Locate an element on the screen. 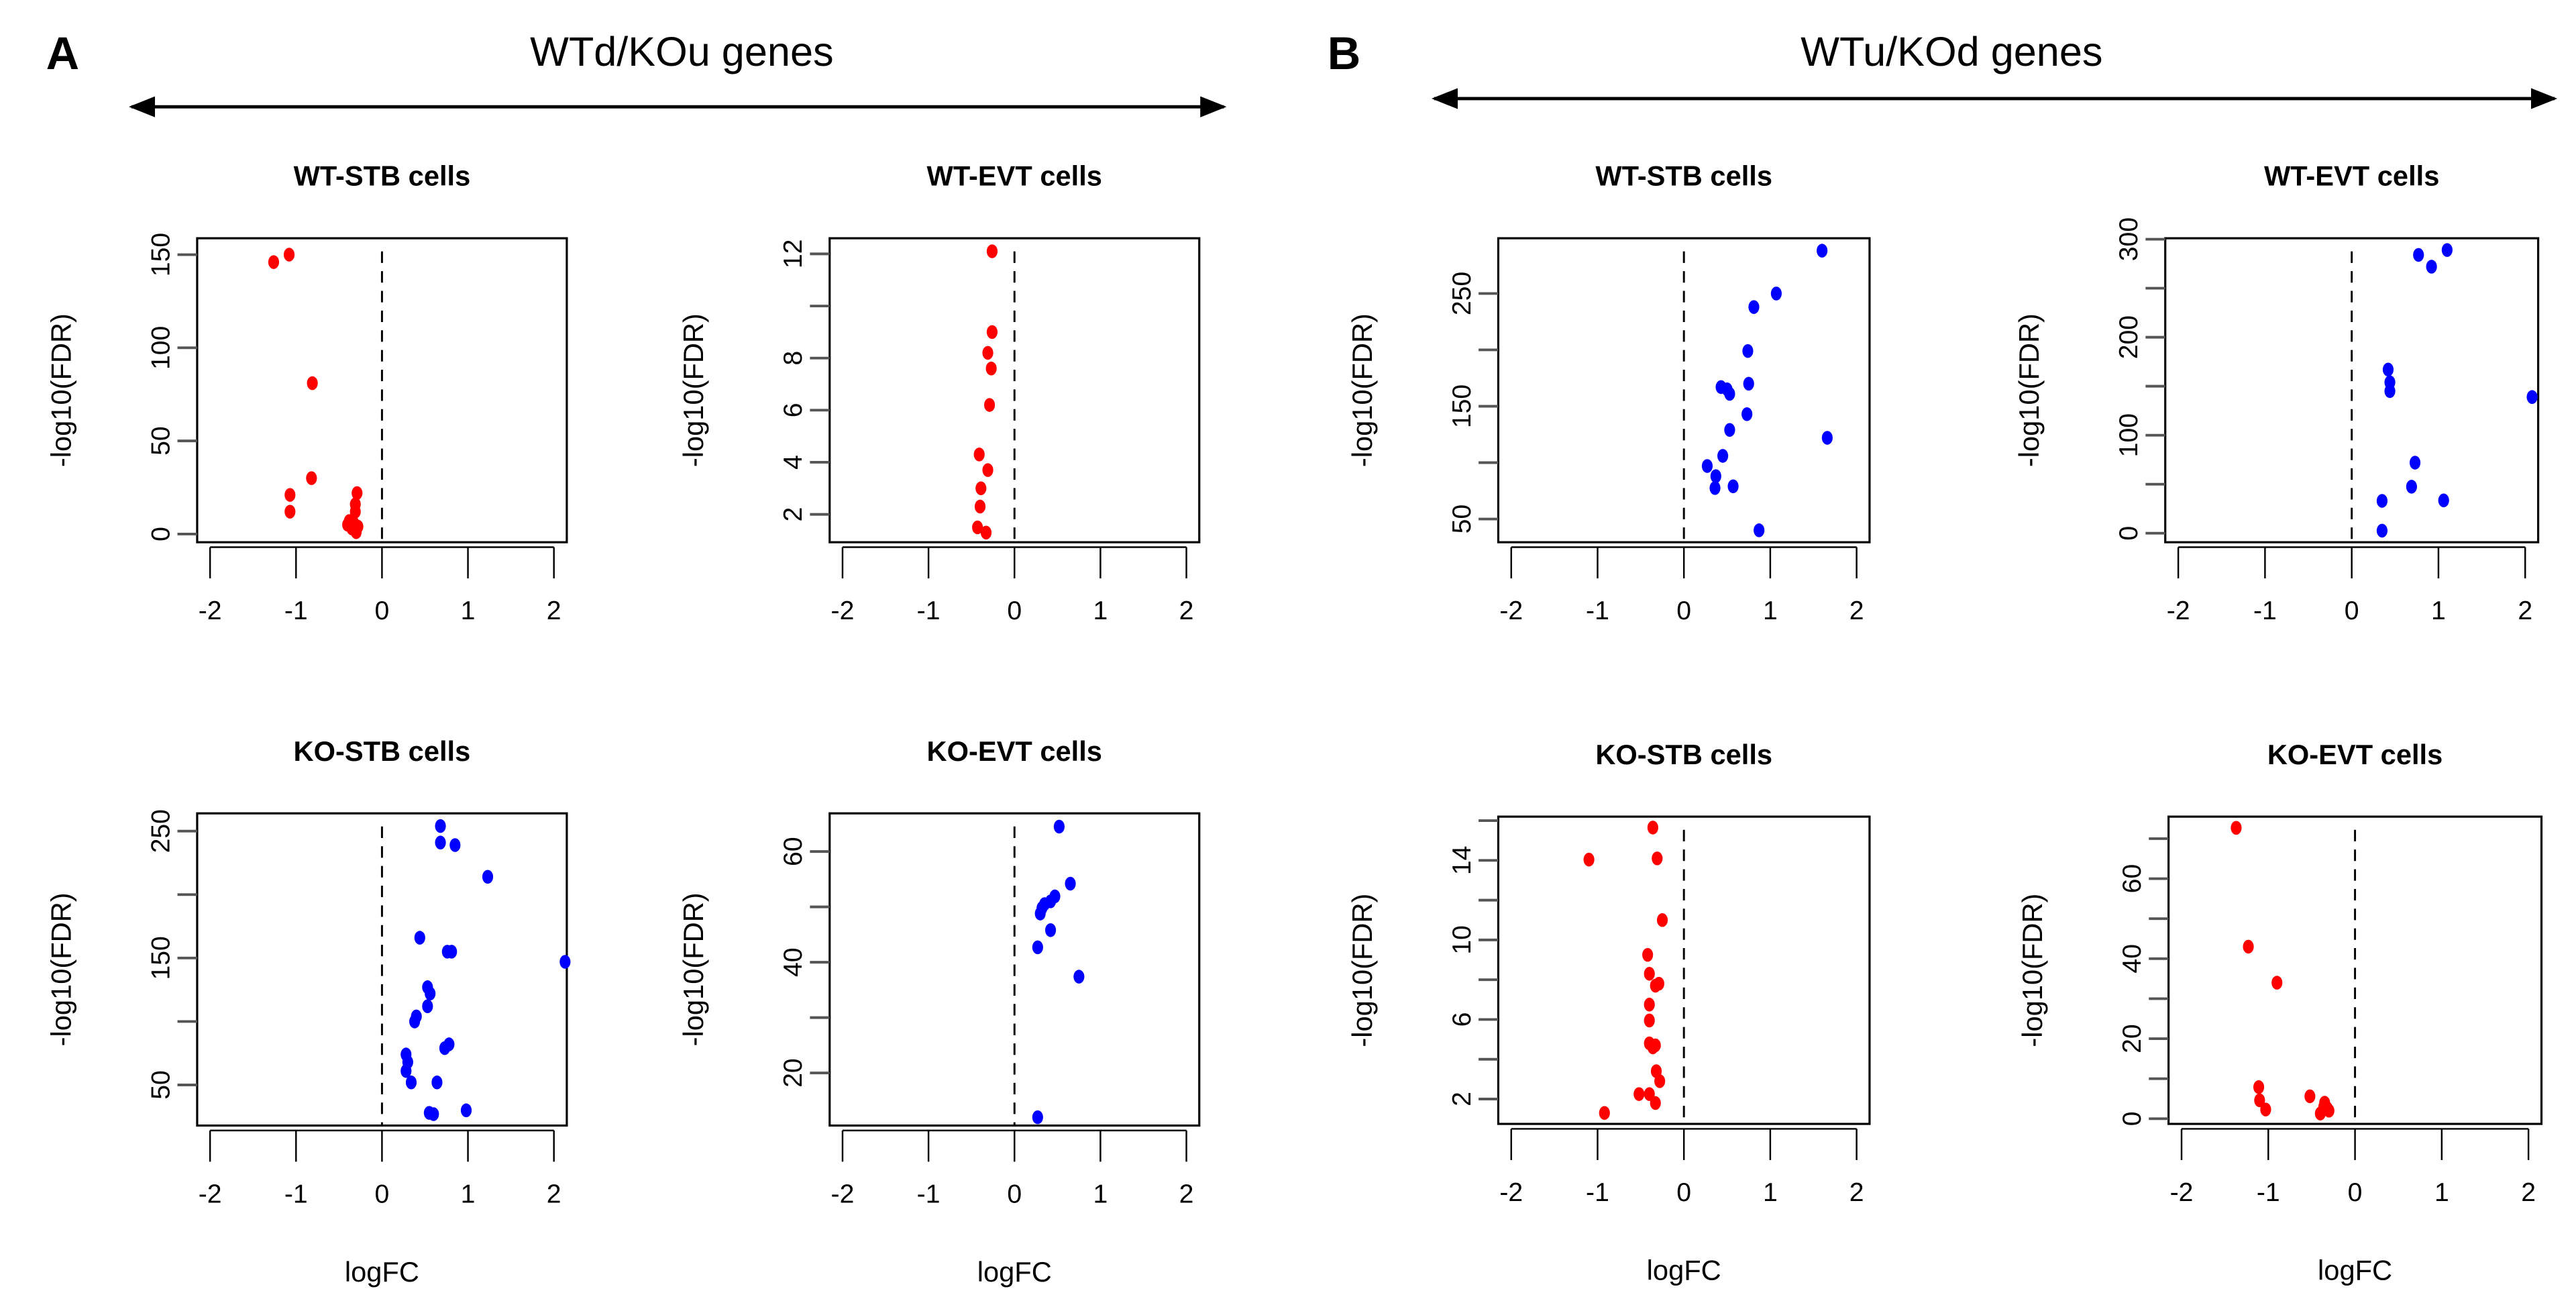  y-tick-label: 150 is located at coordinates (160, 958).